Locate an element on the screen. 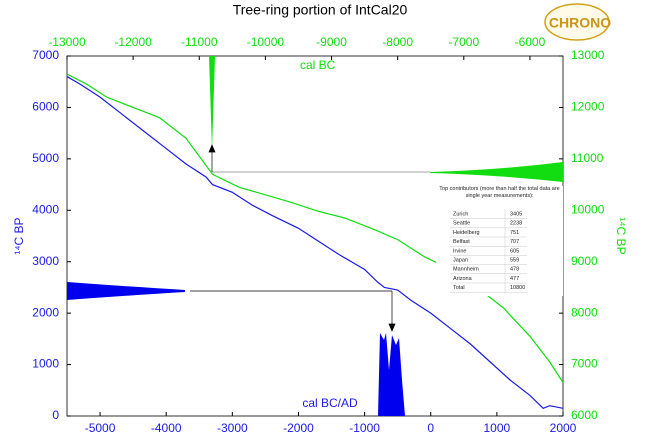 The height and width of the screenshot is (441, 661). y2-tick-label: 10000 is located at coordinates (588, 209).